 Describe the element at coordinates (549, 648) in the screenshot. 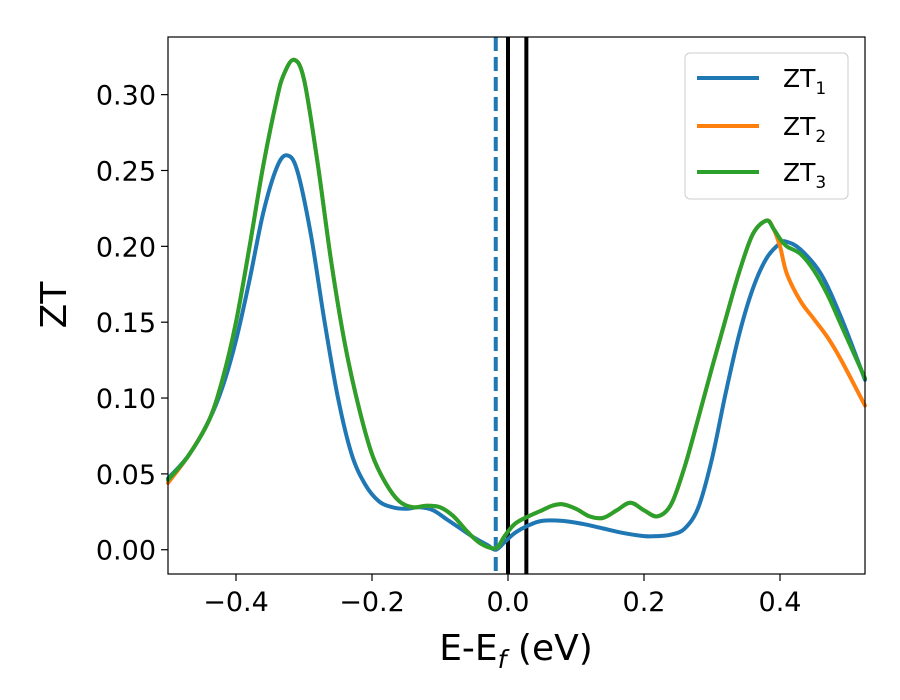

I see `x-axis-title-unit: (eV)` at that location.